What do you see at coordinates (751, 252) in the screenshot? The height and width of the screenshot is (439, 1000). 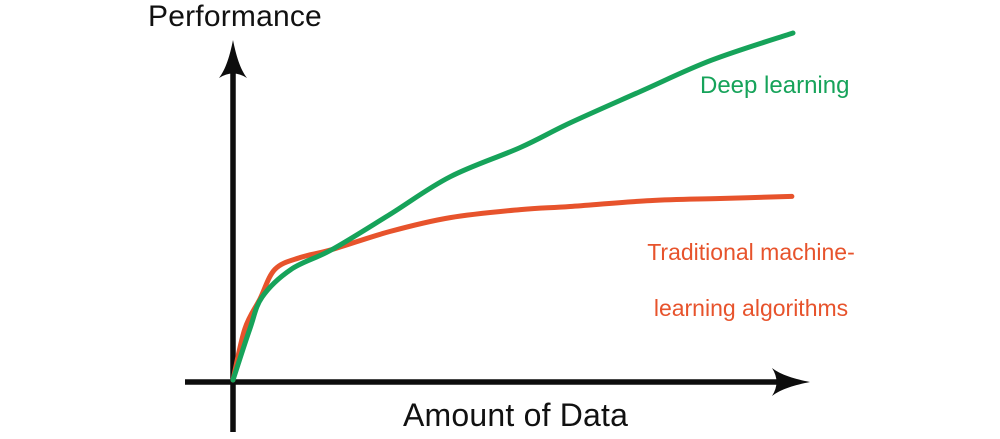 I see `traditional-ml-label-line1: Traditional machine-` at bounding box center [751, 252].